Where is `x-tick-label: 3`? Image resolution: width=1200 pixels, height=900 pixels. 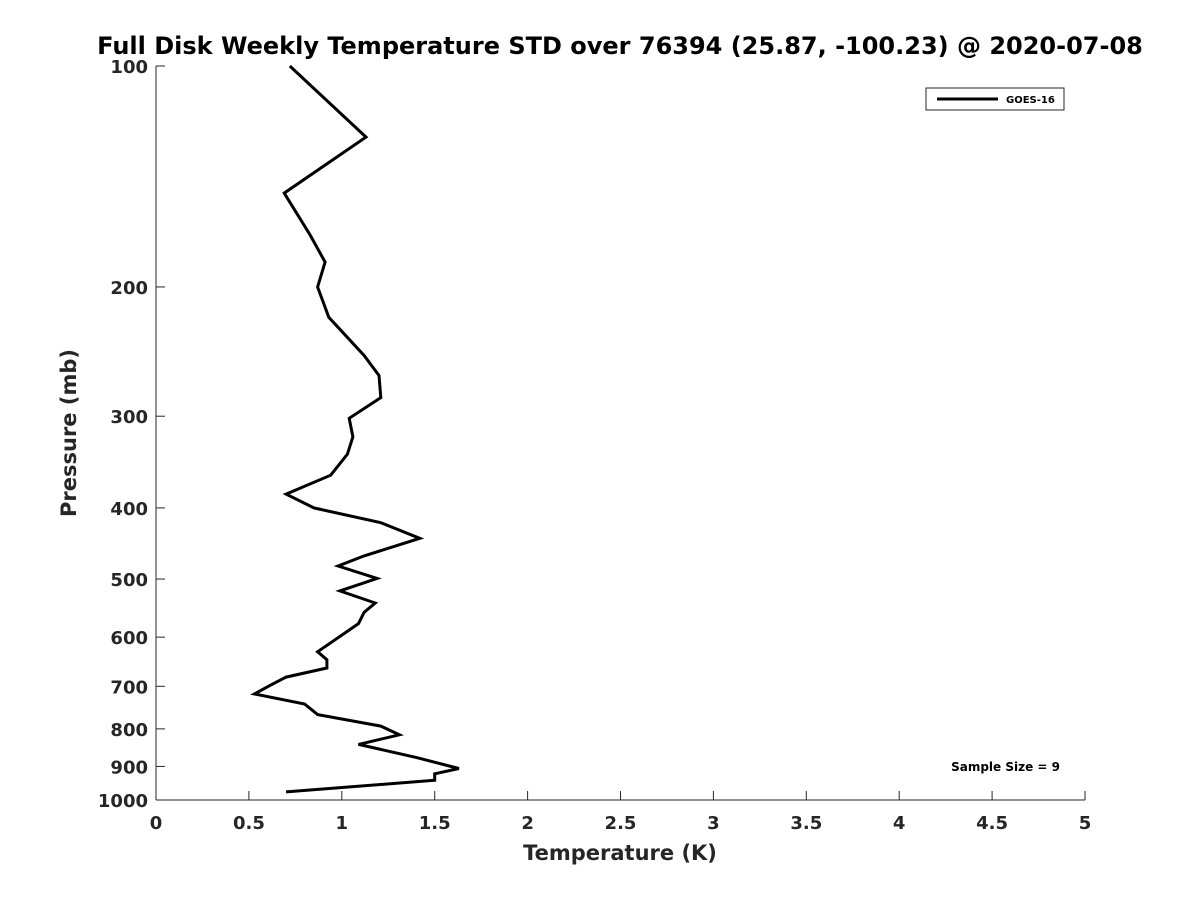 x-tick-label: 3 is located at coordinates (713, 823).